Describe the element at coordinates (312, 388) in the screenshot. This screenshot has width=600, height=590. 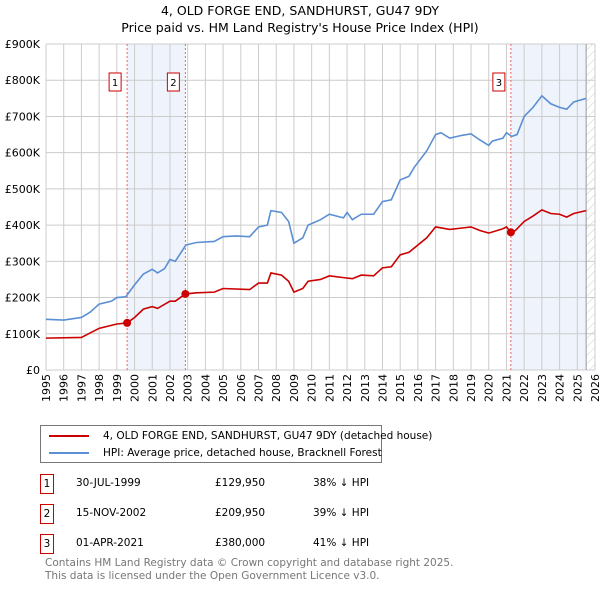
I see `x-tick-label: 2010` at that location.